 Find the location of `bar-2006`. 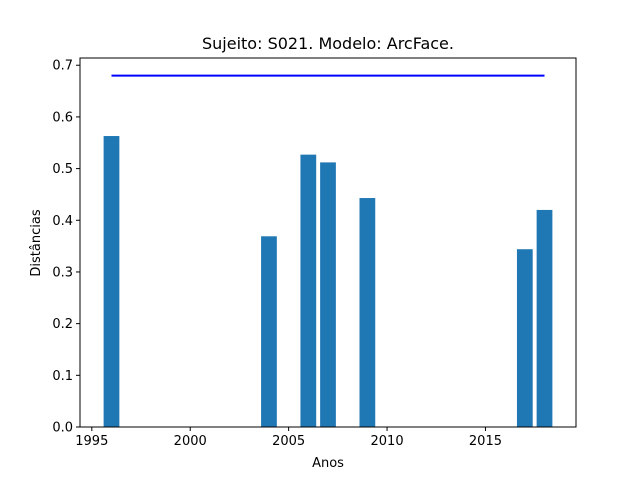

bar-2006 is located at coordinates (308, 290).